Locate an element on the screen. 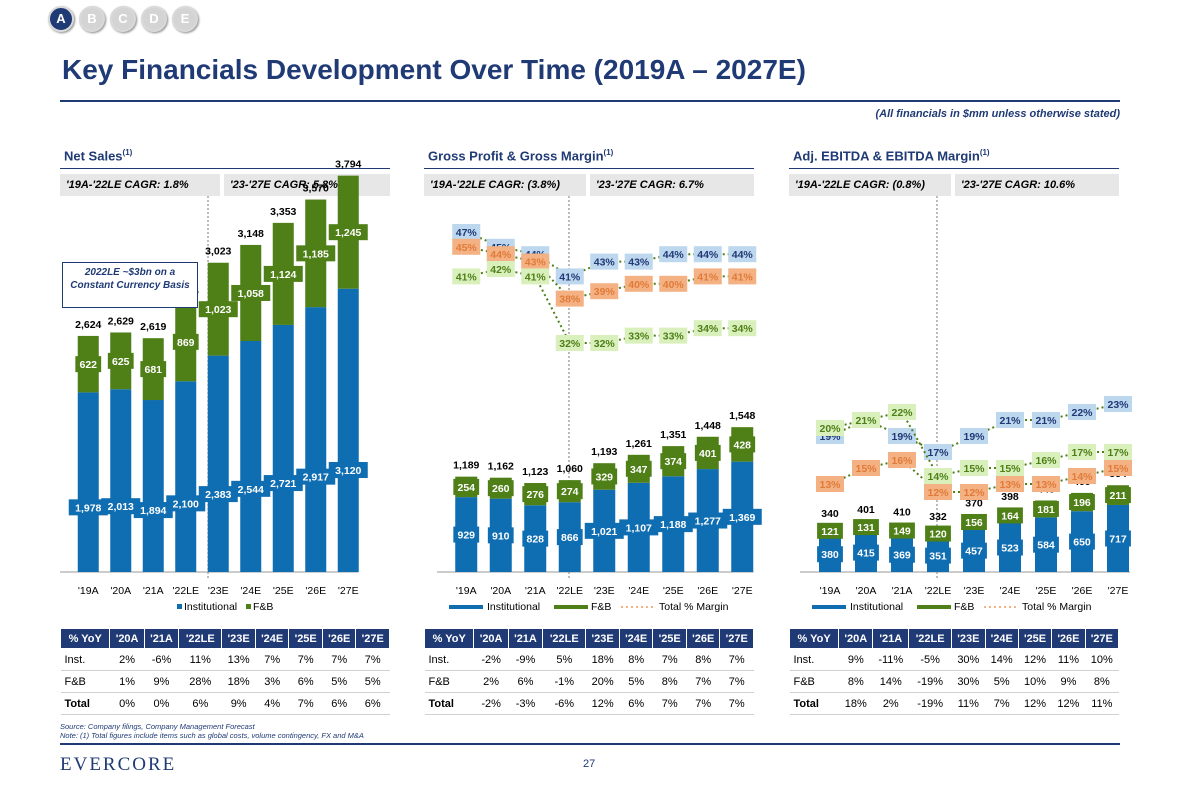  table-cell: 10% is located at coordinates (1035, 681).